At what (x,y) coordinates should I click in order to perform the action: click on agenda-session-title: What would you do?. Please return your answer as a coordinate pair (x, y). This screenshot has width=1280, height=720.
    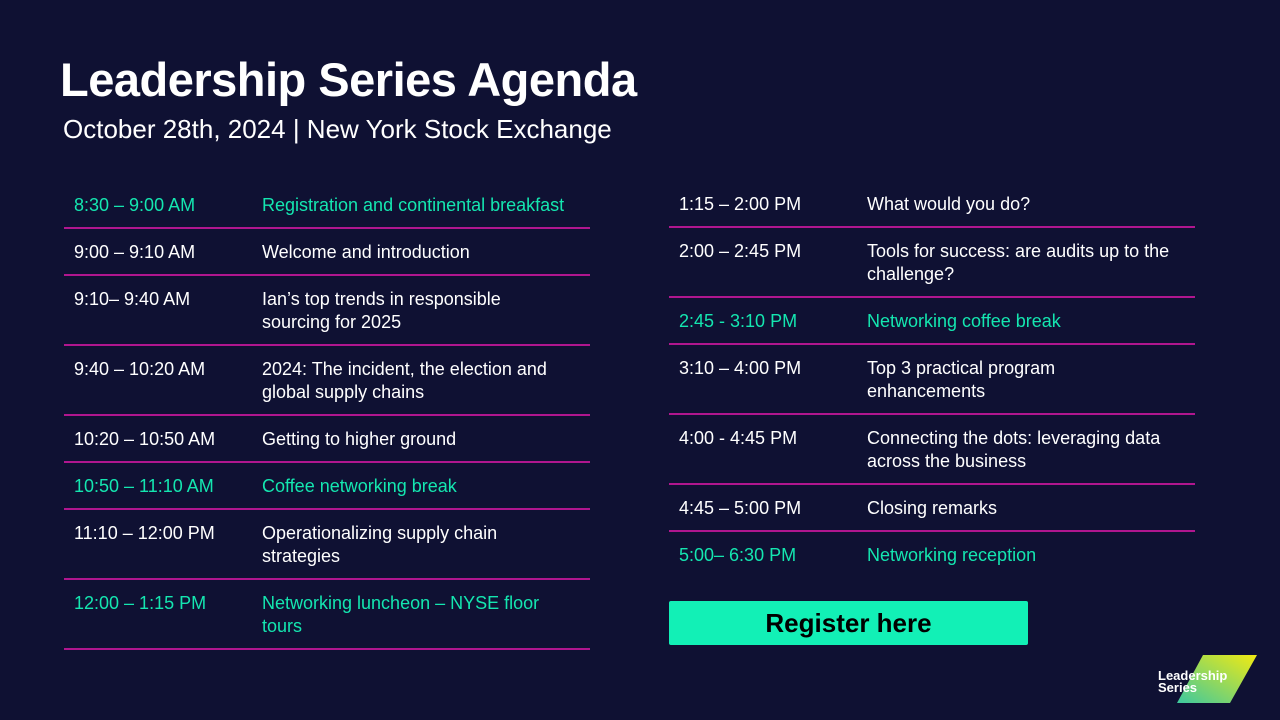
    Looking at the image, I should click on (949, 204).